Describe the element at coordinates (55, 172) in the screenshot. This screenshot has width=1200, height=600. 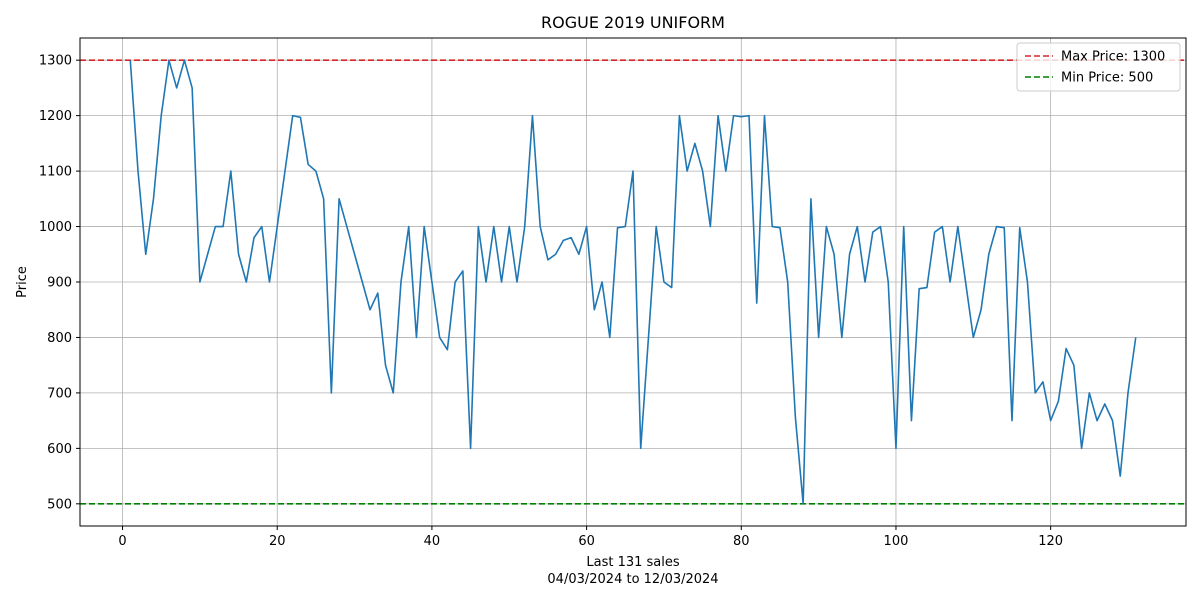
I see `y-tick-label: 1100` at that location.